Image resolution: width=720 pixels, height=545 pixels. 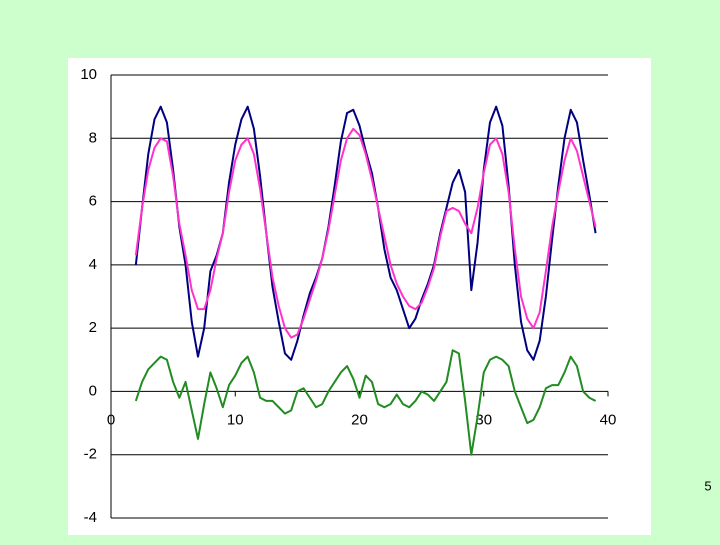 What do you see at coordinates (93, 137) in the screenshot?
I see `y-tick-label: 8` at bounding box center [93, 137].